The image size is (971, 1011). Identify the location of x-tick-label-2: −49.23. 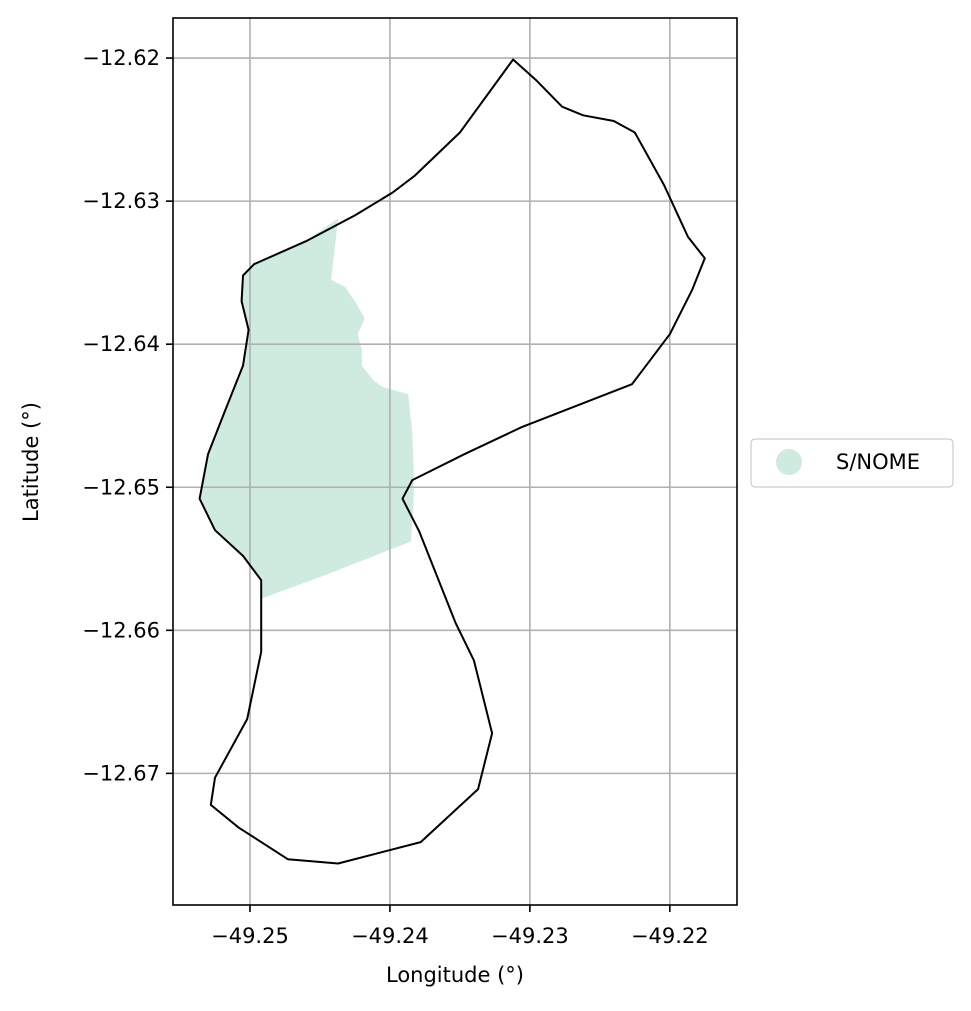
(530, 936).